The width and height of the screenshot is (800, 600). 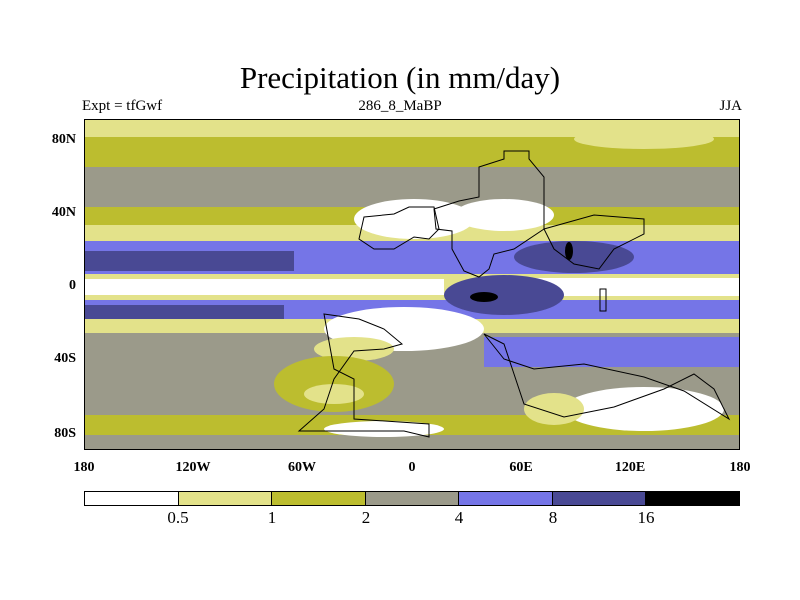 What do you see at coordinates (400, 106) in the screenshot?
I see `time-label: 286_8_MaBP` at bounding box center [400, 106].